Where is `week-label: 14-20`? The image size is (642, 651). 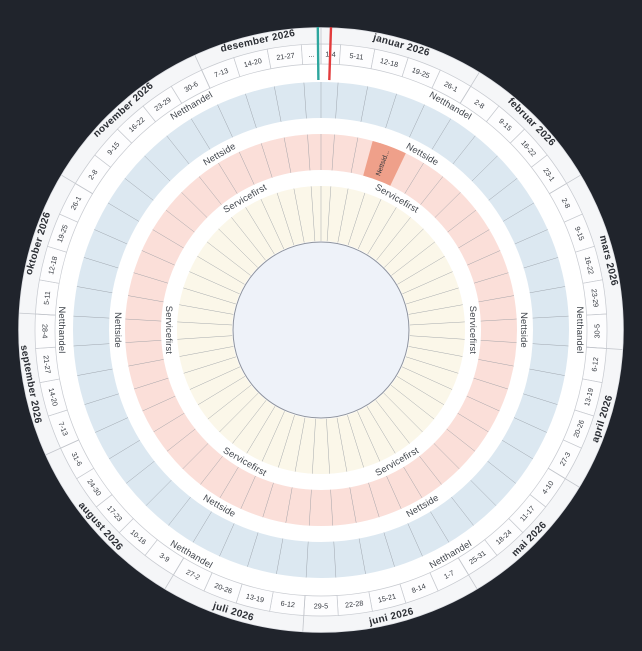 week-label: 14-20 is located at coordinates (53, 397).